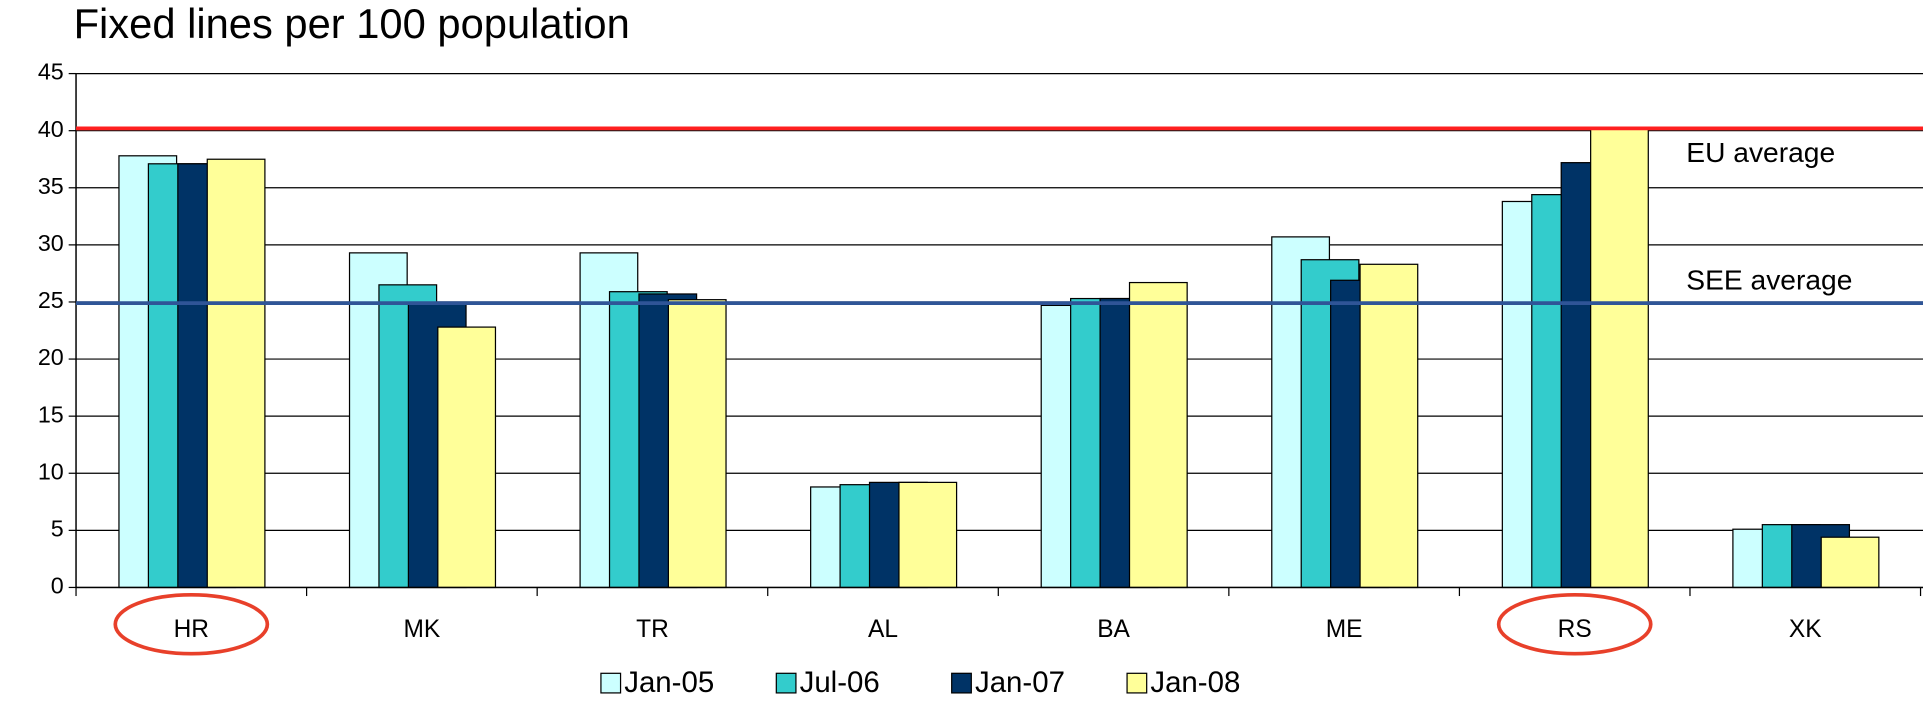 The width and height of the screenshot is (1923, 702). Describe the element at coordinates (421, 629) in the screenshot. I see `x-tick-label: MK` at that location.